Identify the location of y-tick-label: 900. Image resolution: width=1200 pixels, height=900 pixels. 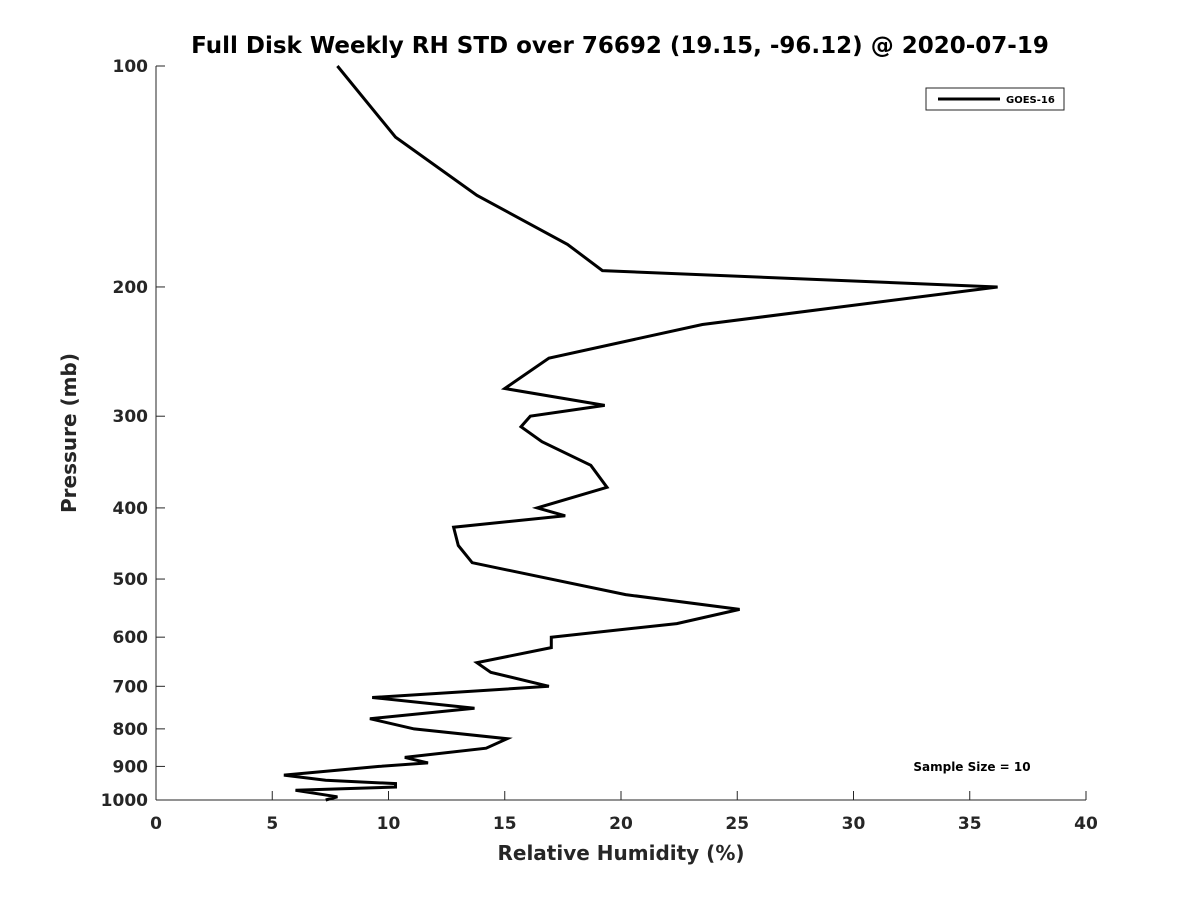
(131, 767).